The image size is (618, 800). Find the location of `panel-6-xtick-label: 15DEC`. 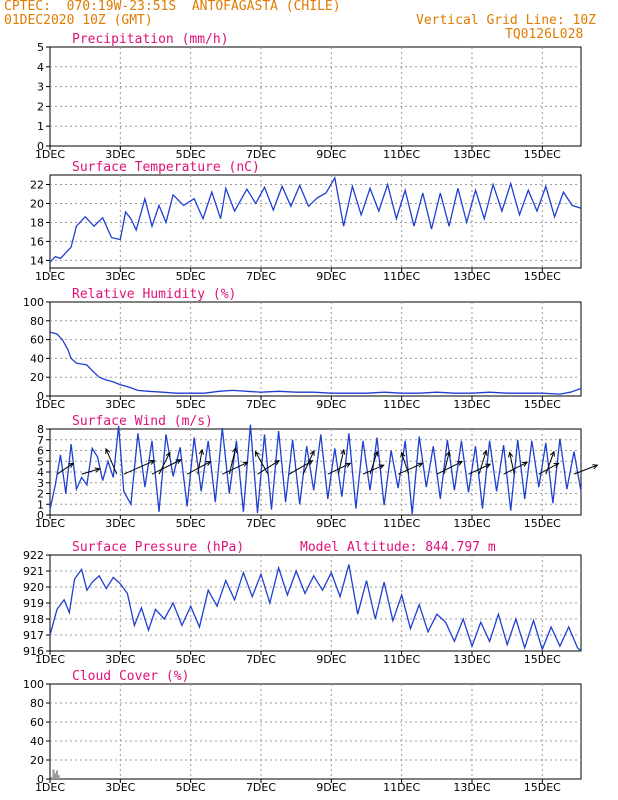

panel-6-xtick-label: 15DEC is located at coordinates (542, 787).